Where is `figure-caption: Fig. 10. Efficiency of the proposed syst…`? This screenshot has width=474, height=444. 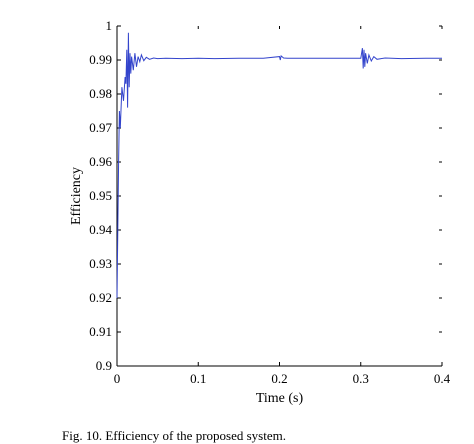
figure-caption: Fig. 10. Efficiency of the proposed syst… is located at coordinates (174, 435).